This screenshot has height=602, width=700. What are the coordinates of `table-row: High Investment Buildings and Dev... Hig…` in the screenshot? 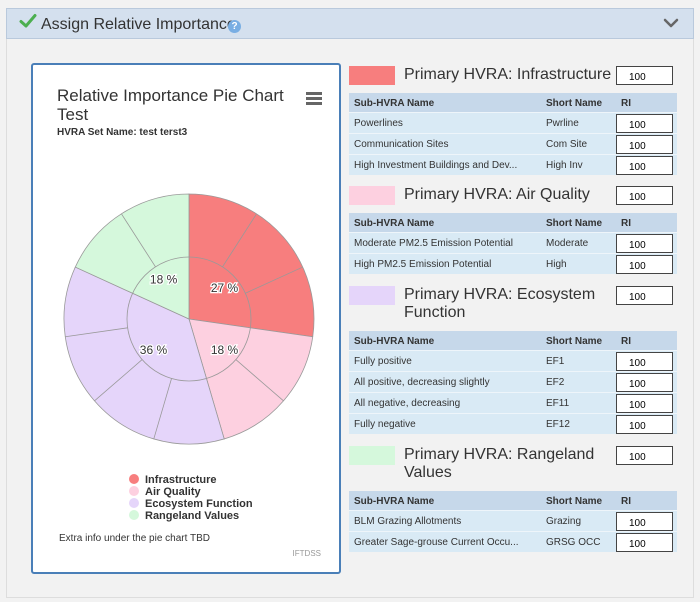 It's located at (513, 164).